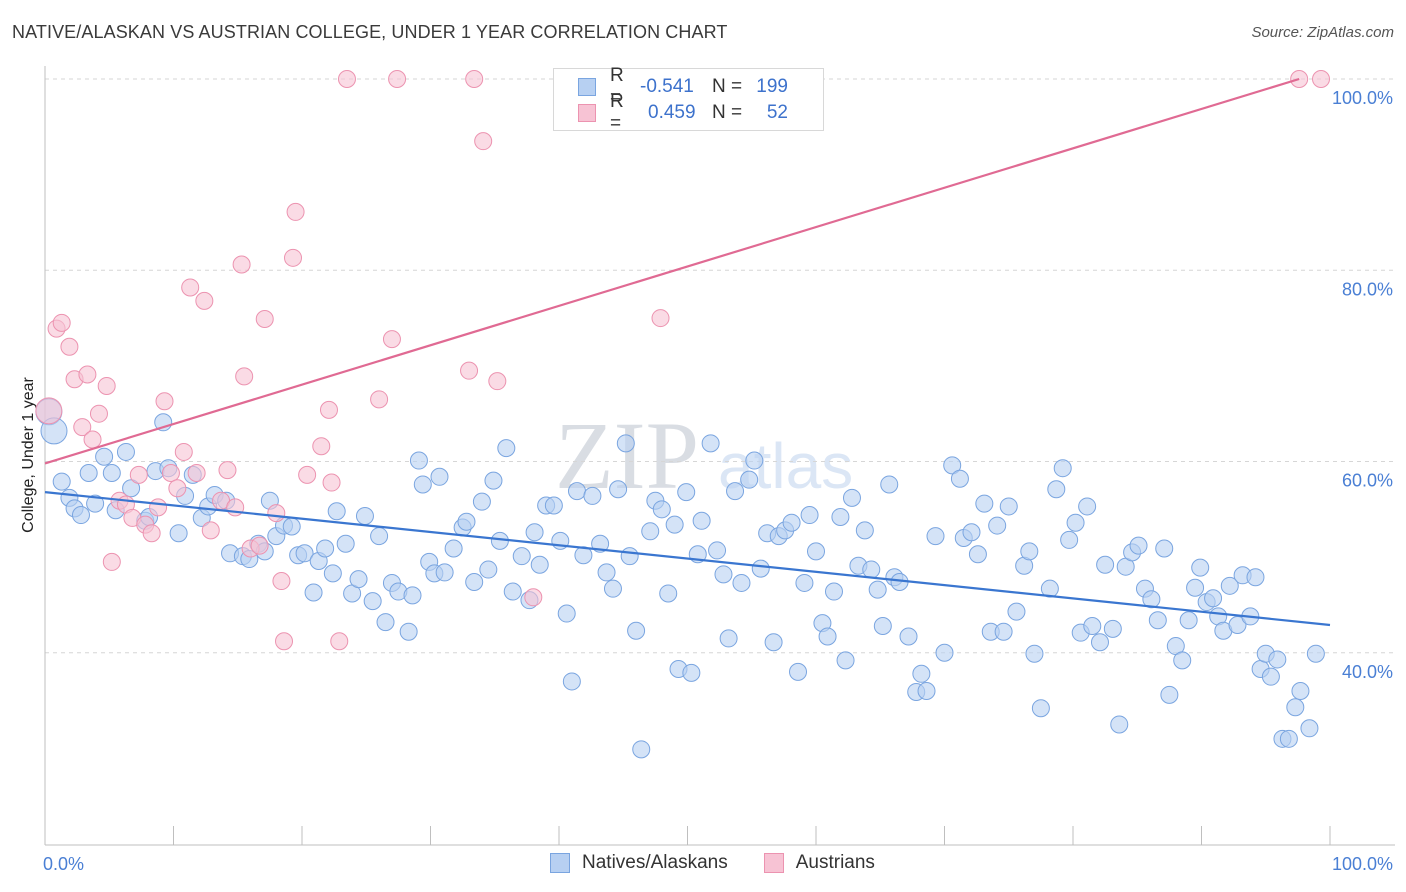  I want to click on legend-r-value-natives: -0.541, so click(667, 86).